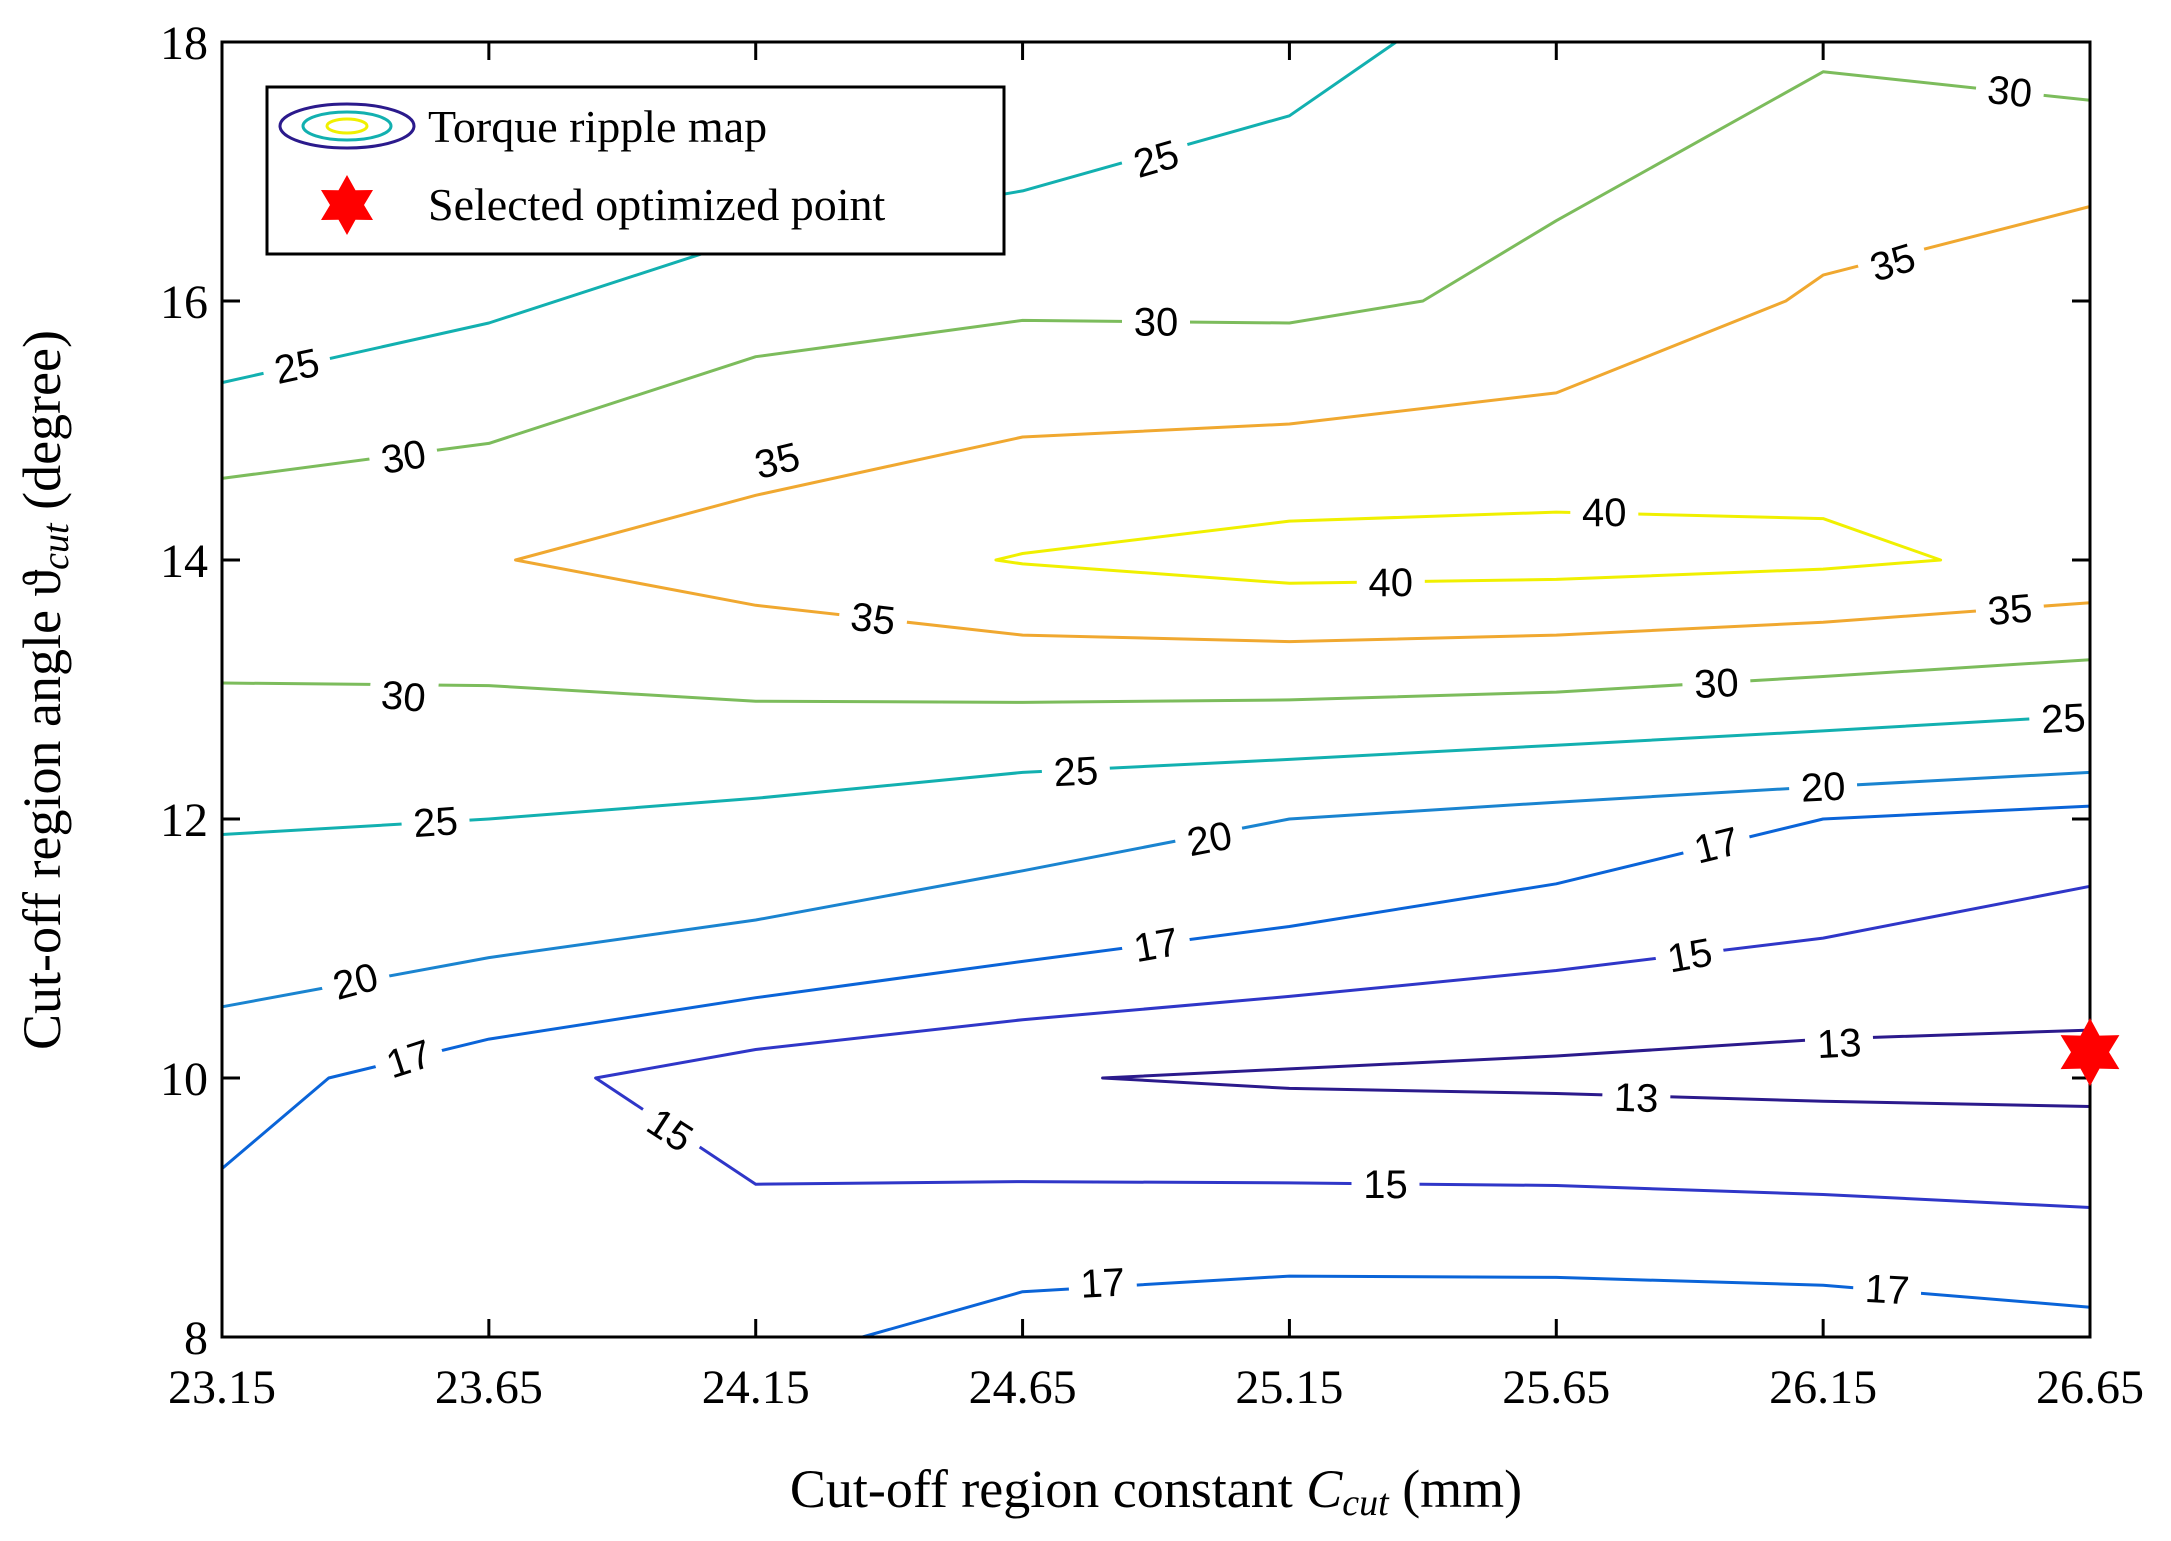 This screenshot has width=2171, height=1541. Describe the element at coordinates (42, 823) in the screenshot. I see `y-axis-title-prefix: Cut-off region angle` at that location.